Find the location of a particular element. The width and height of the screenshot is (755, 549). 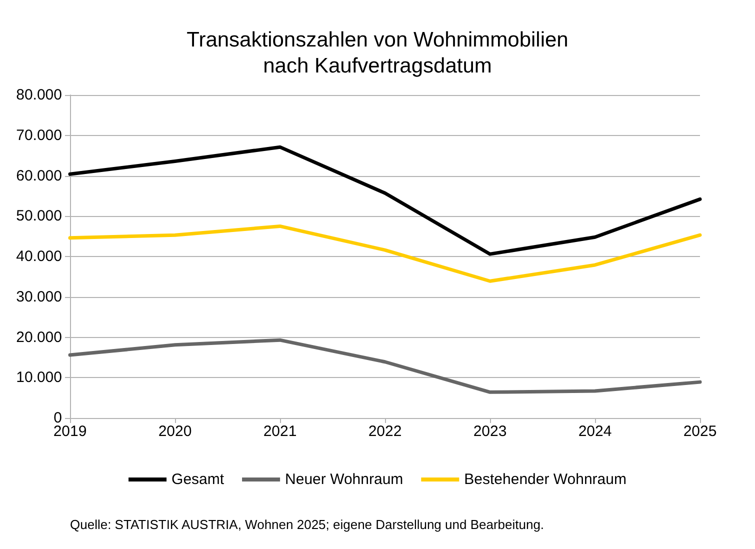

y-tick-label: 40.000 is located at coordinates (39, 256).